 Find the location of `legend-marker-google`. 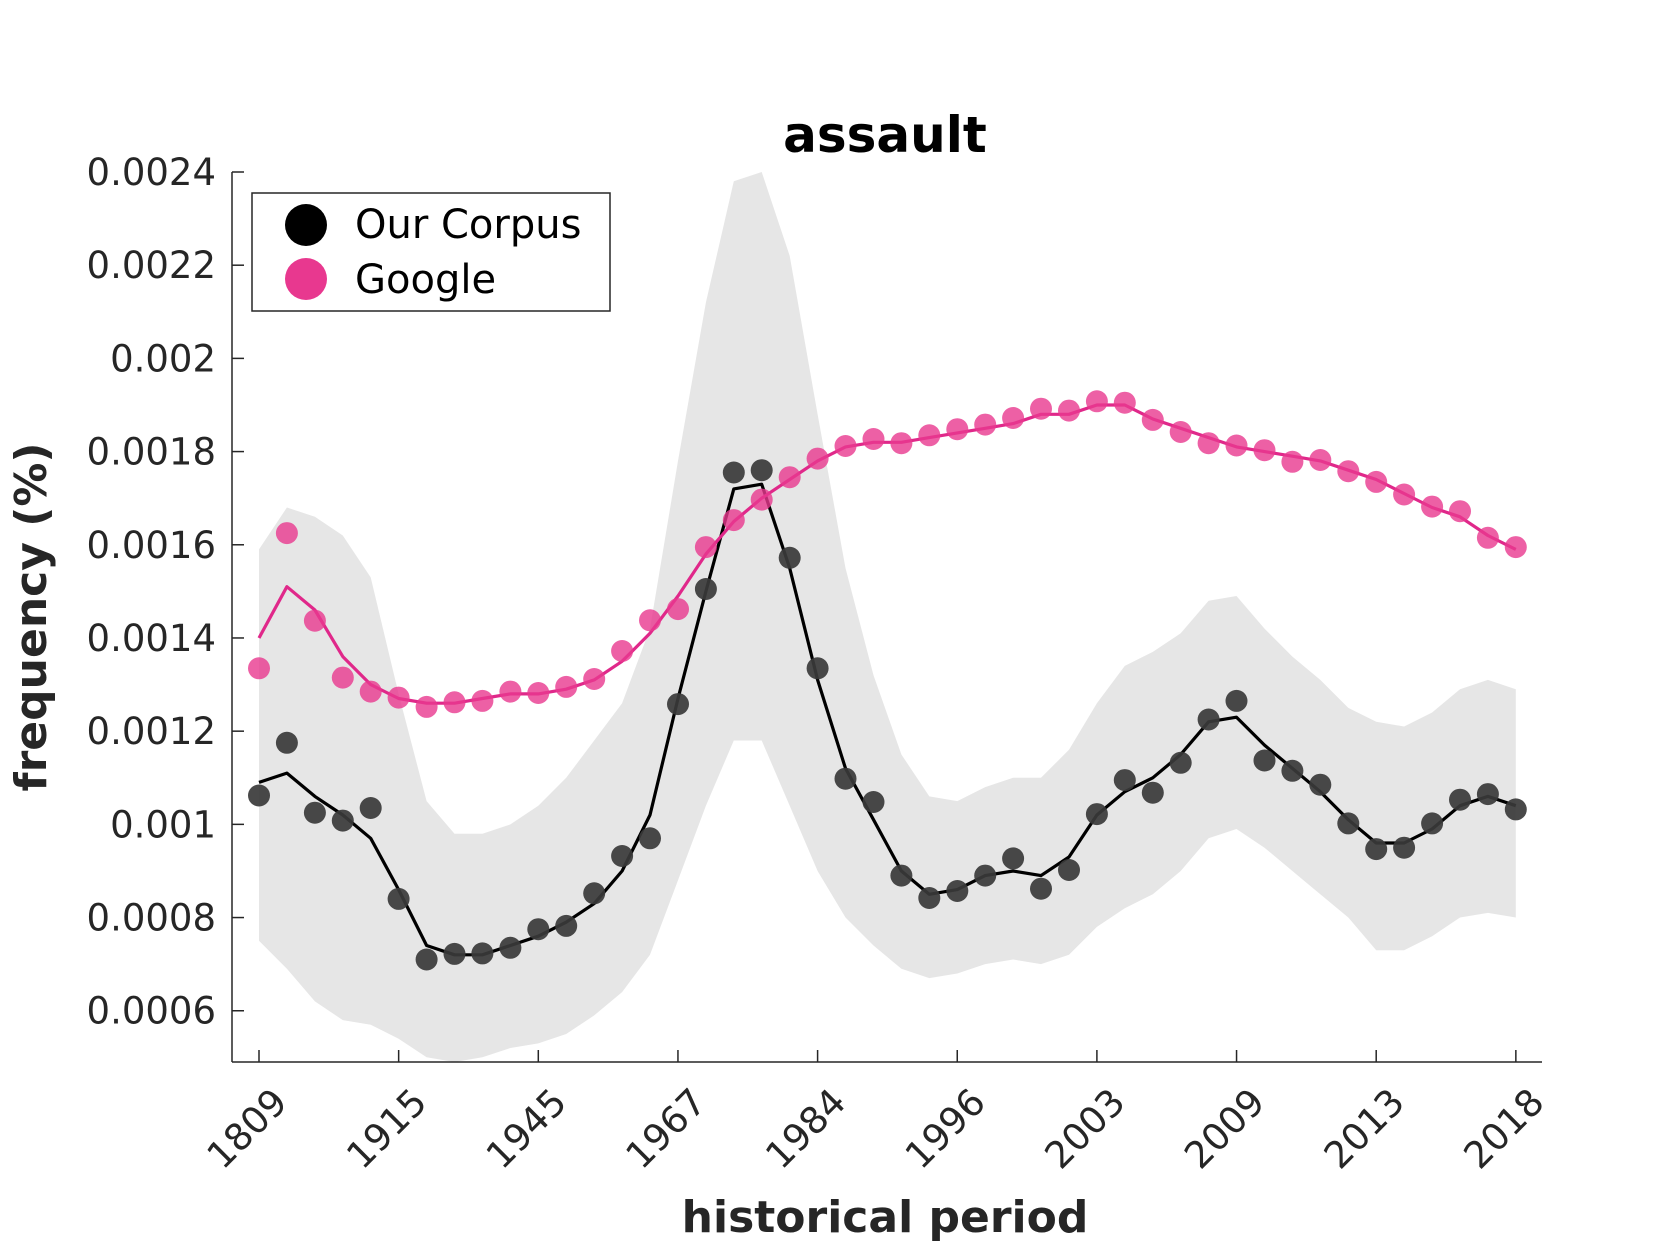

legend-marker-google is located at coordinates (306, 279).